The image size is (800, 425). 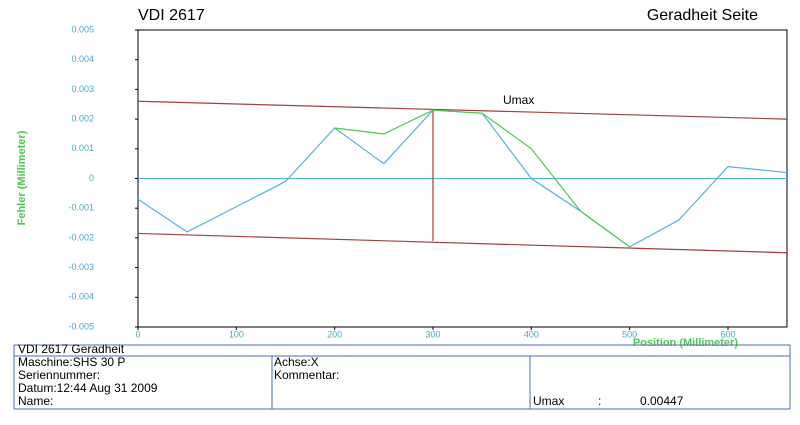 What do you see at coordinates (81, 267) in the screenshot?
I see `y-tick-label: -0.003` at bounding box center [81, 267].